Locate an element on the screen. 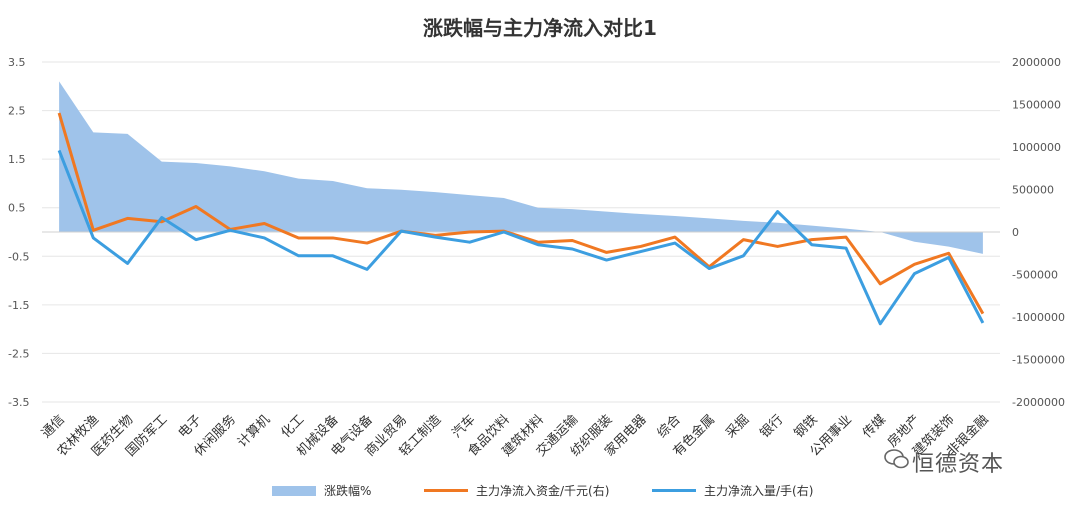 The height and width of the screenshot is (510, 1080). legend-label-fund: 主力净流入资金/千元(右) is located at coordinates (543, 491).